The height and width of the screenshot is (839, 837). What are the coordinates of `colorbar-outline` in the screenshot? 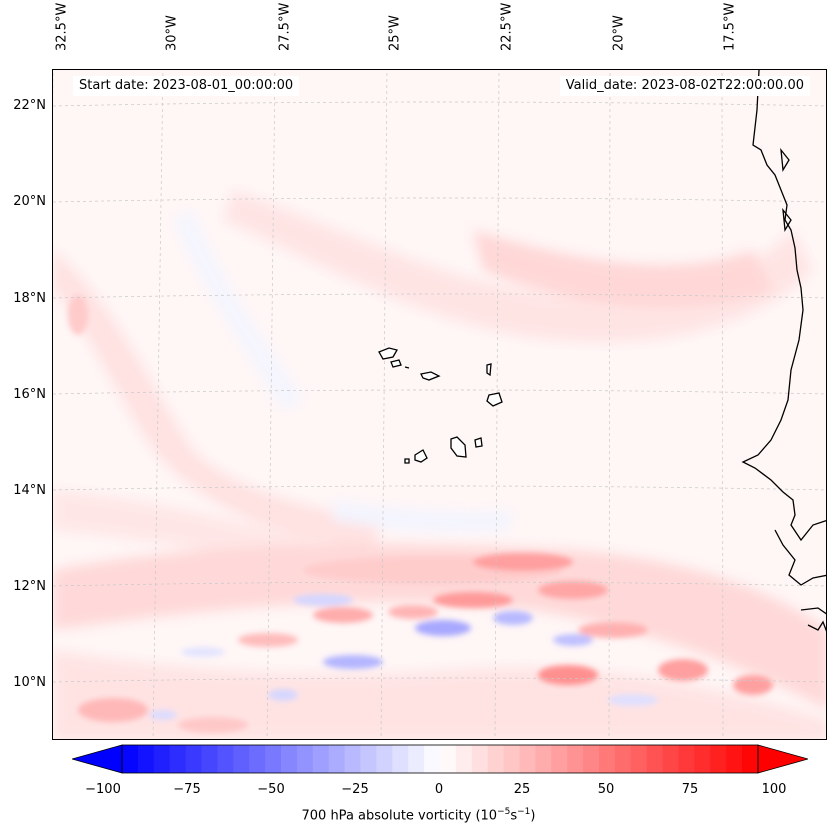 It's located at (440, 759).